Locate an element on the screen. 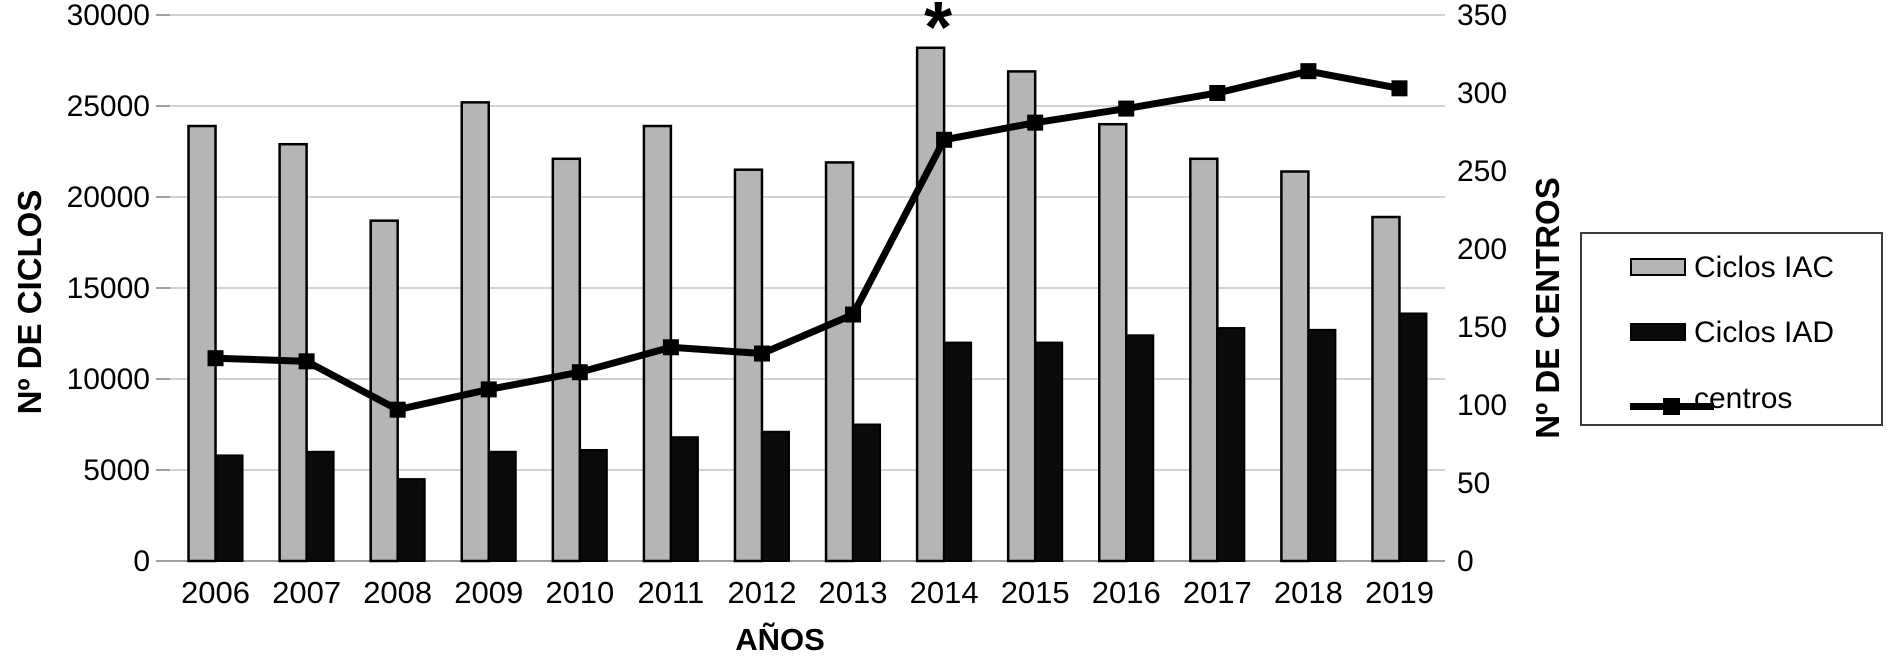 The width and height of the screenshot is (1890, 656). year-label-2015: 2015 is located at coordinates (1035, 592).